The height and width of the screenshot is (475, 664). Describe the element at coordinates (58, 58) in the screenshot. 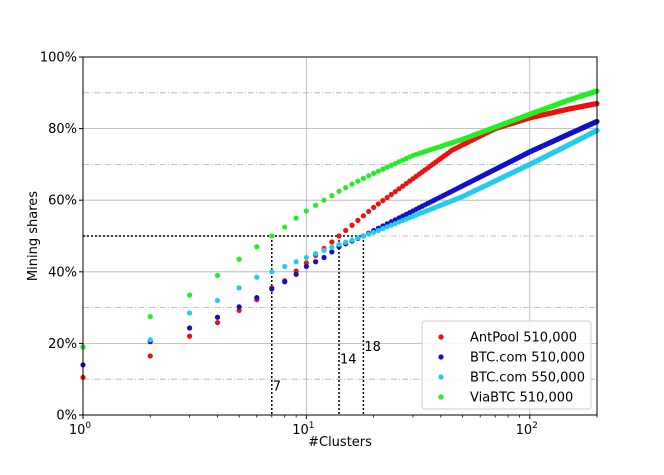

I see `y-tick-label: 100%` at that location.